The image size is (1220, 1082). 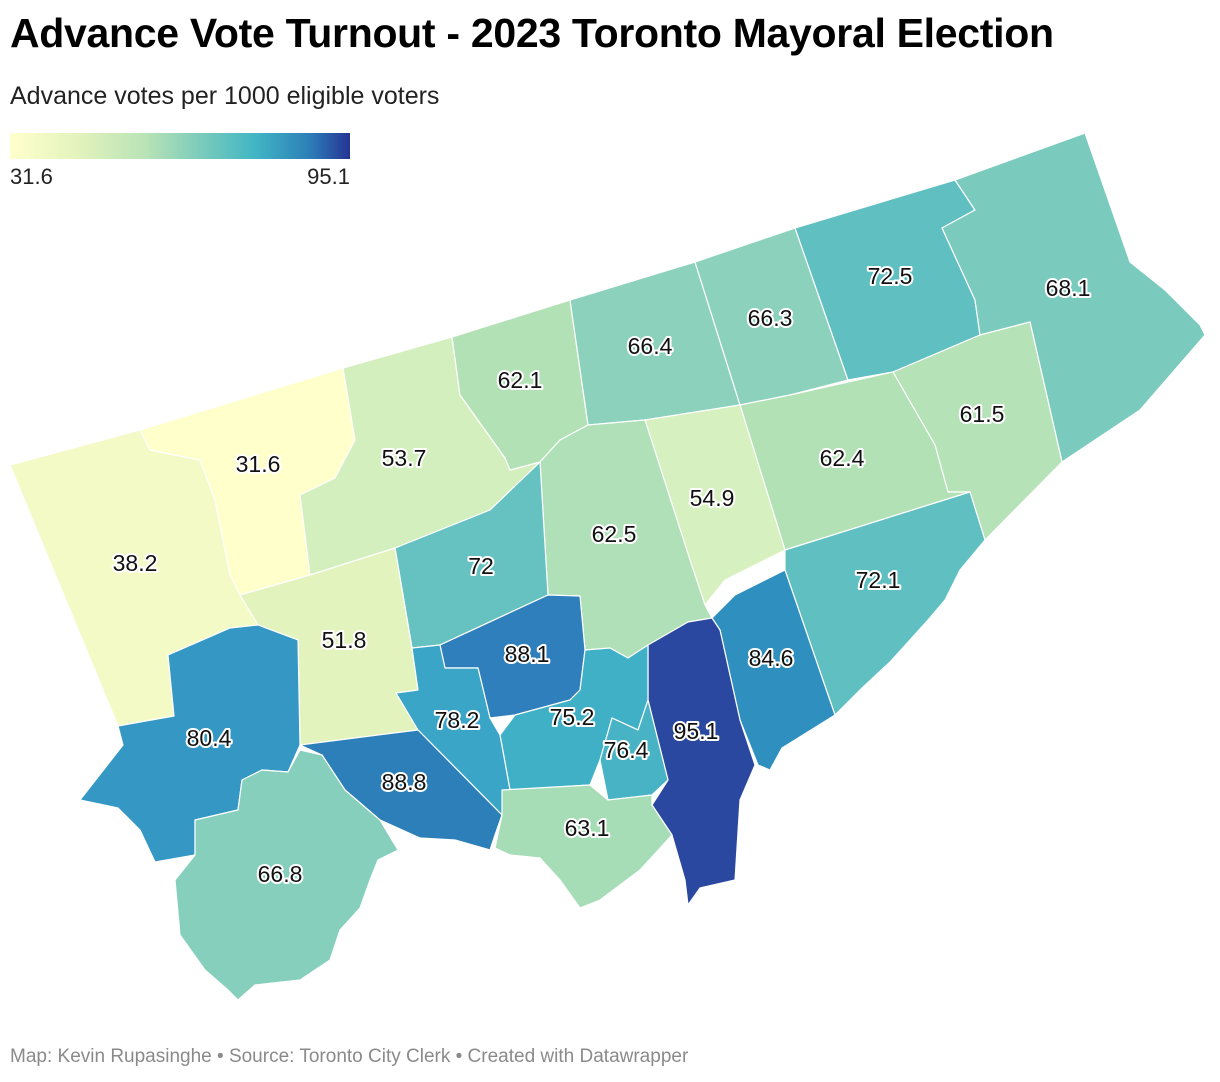 I want to click on ward-region: 62.1, so click(x=520, y=385).